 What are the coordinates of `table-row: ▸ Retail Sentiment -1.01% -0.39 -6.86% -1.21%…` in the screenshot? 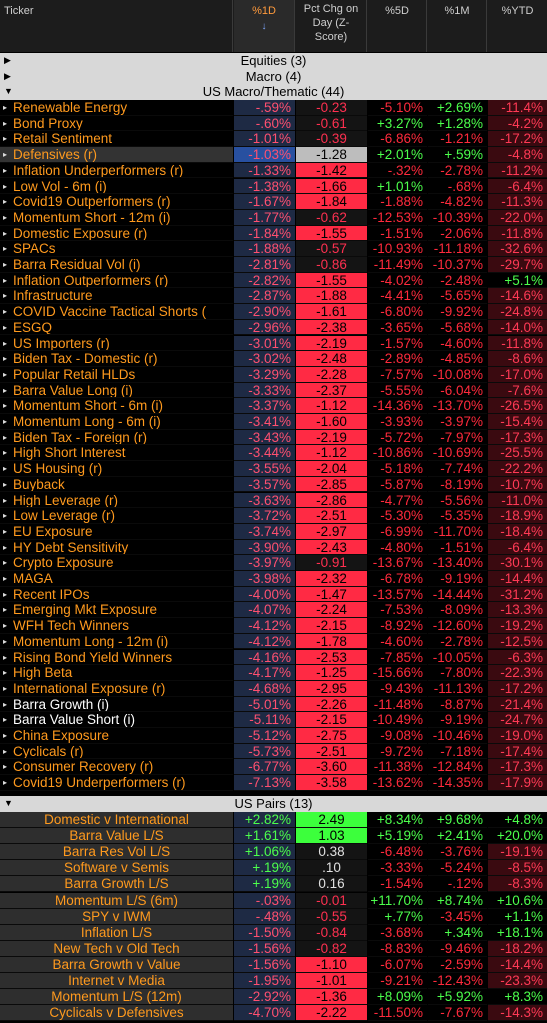 It's located at (273, 139).